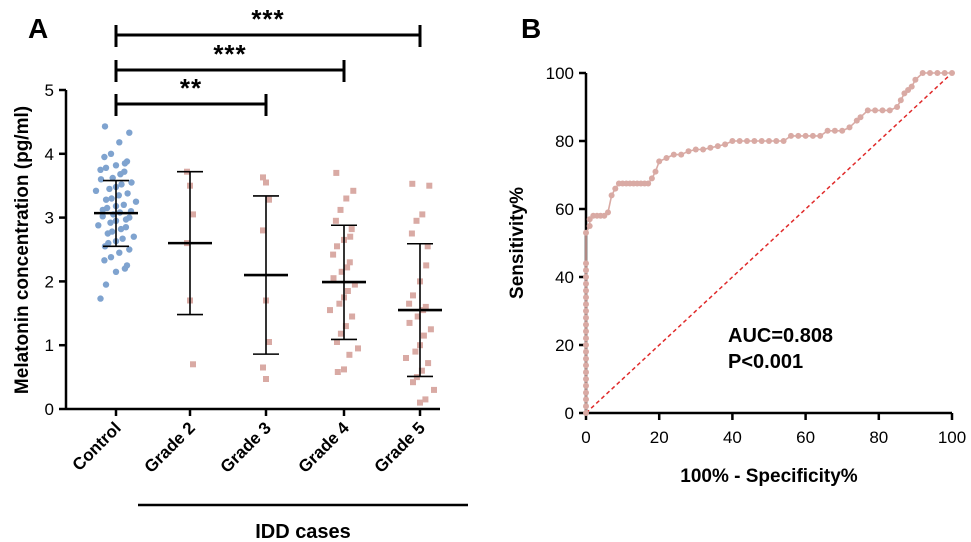 This screenshot has height=542, width=971. Describe the element at coordinates (49, 281) in the screenshot. I see `panel-a-y-tick-label: 2` at that location.